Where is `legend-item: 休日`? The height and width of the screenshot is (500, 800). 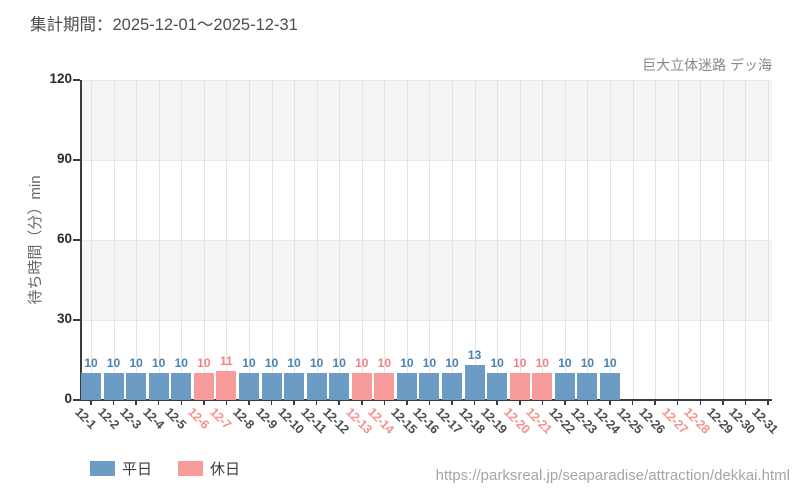
legend-item: 休日 is located at coordinates (209, 468).